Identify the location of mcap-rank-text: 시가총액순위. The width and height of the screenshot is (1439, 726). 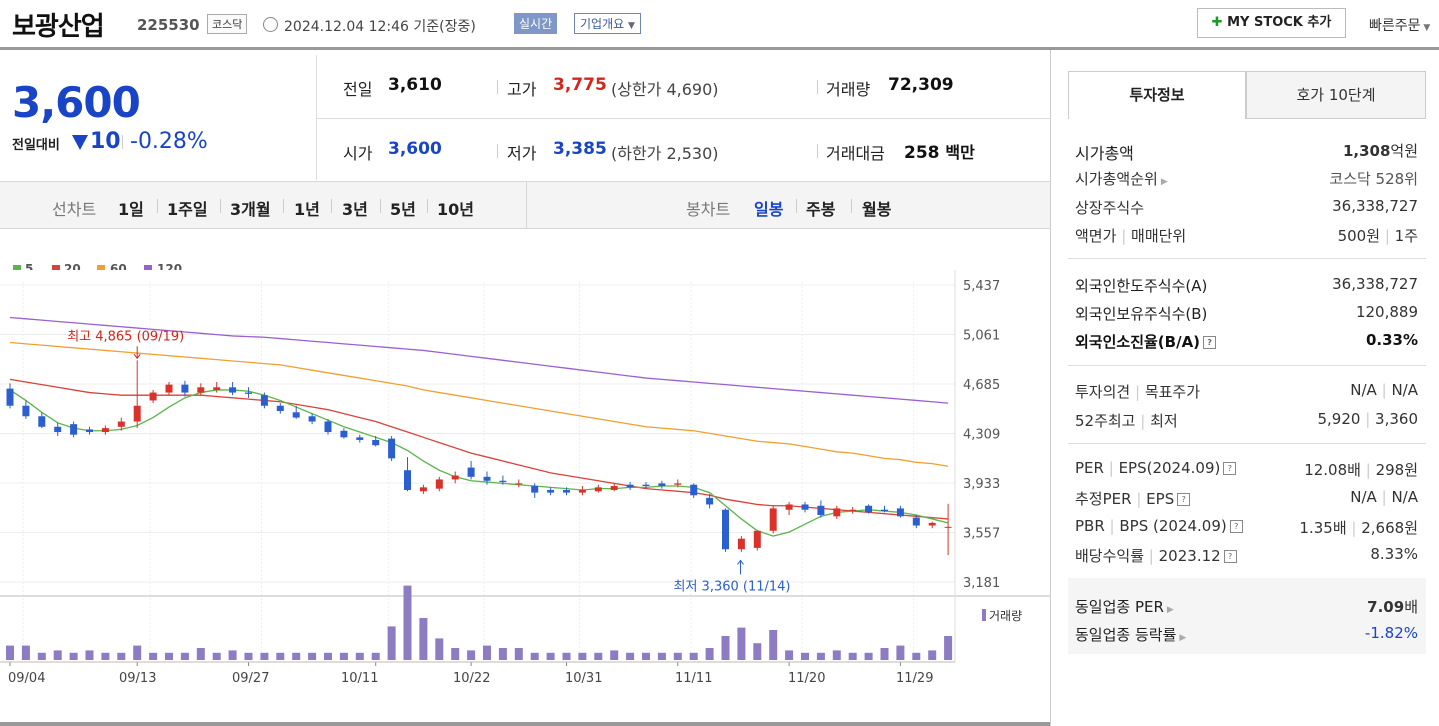
(1116, 179).